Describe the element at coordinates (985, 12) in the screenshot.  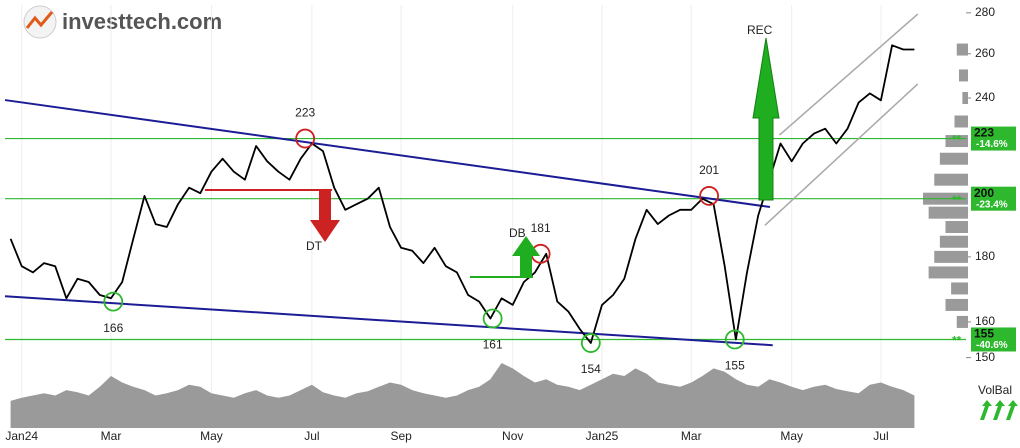
I see `y-tick-label: 280` at that location.